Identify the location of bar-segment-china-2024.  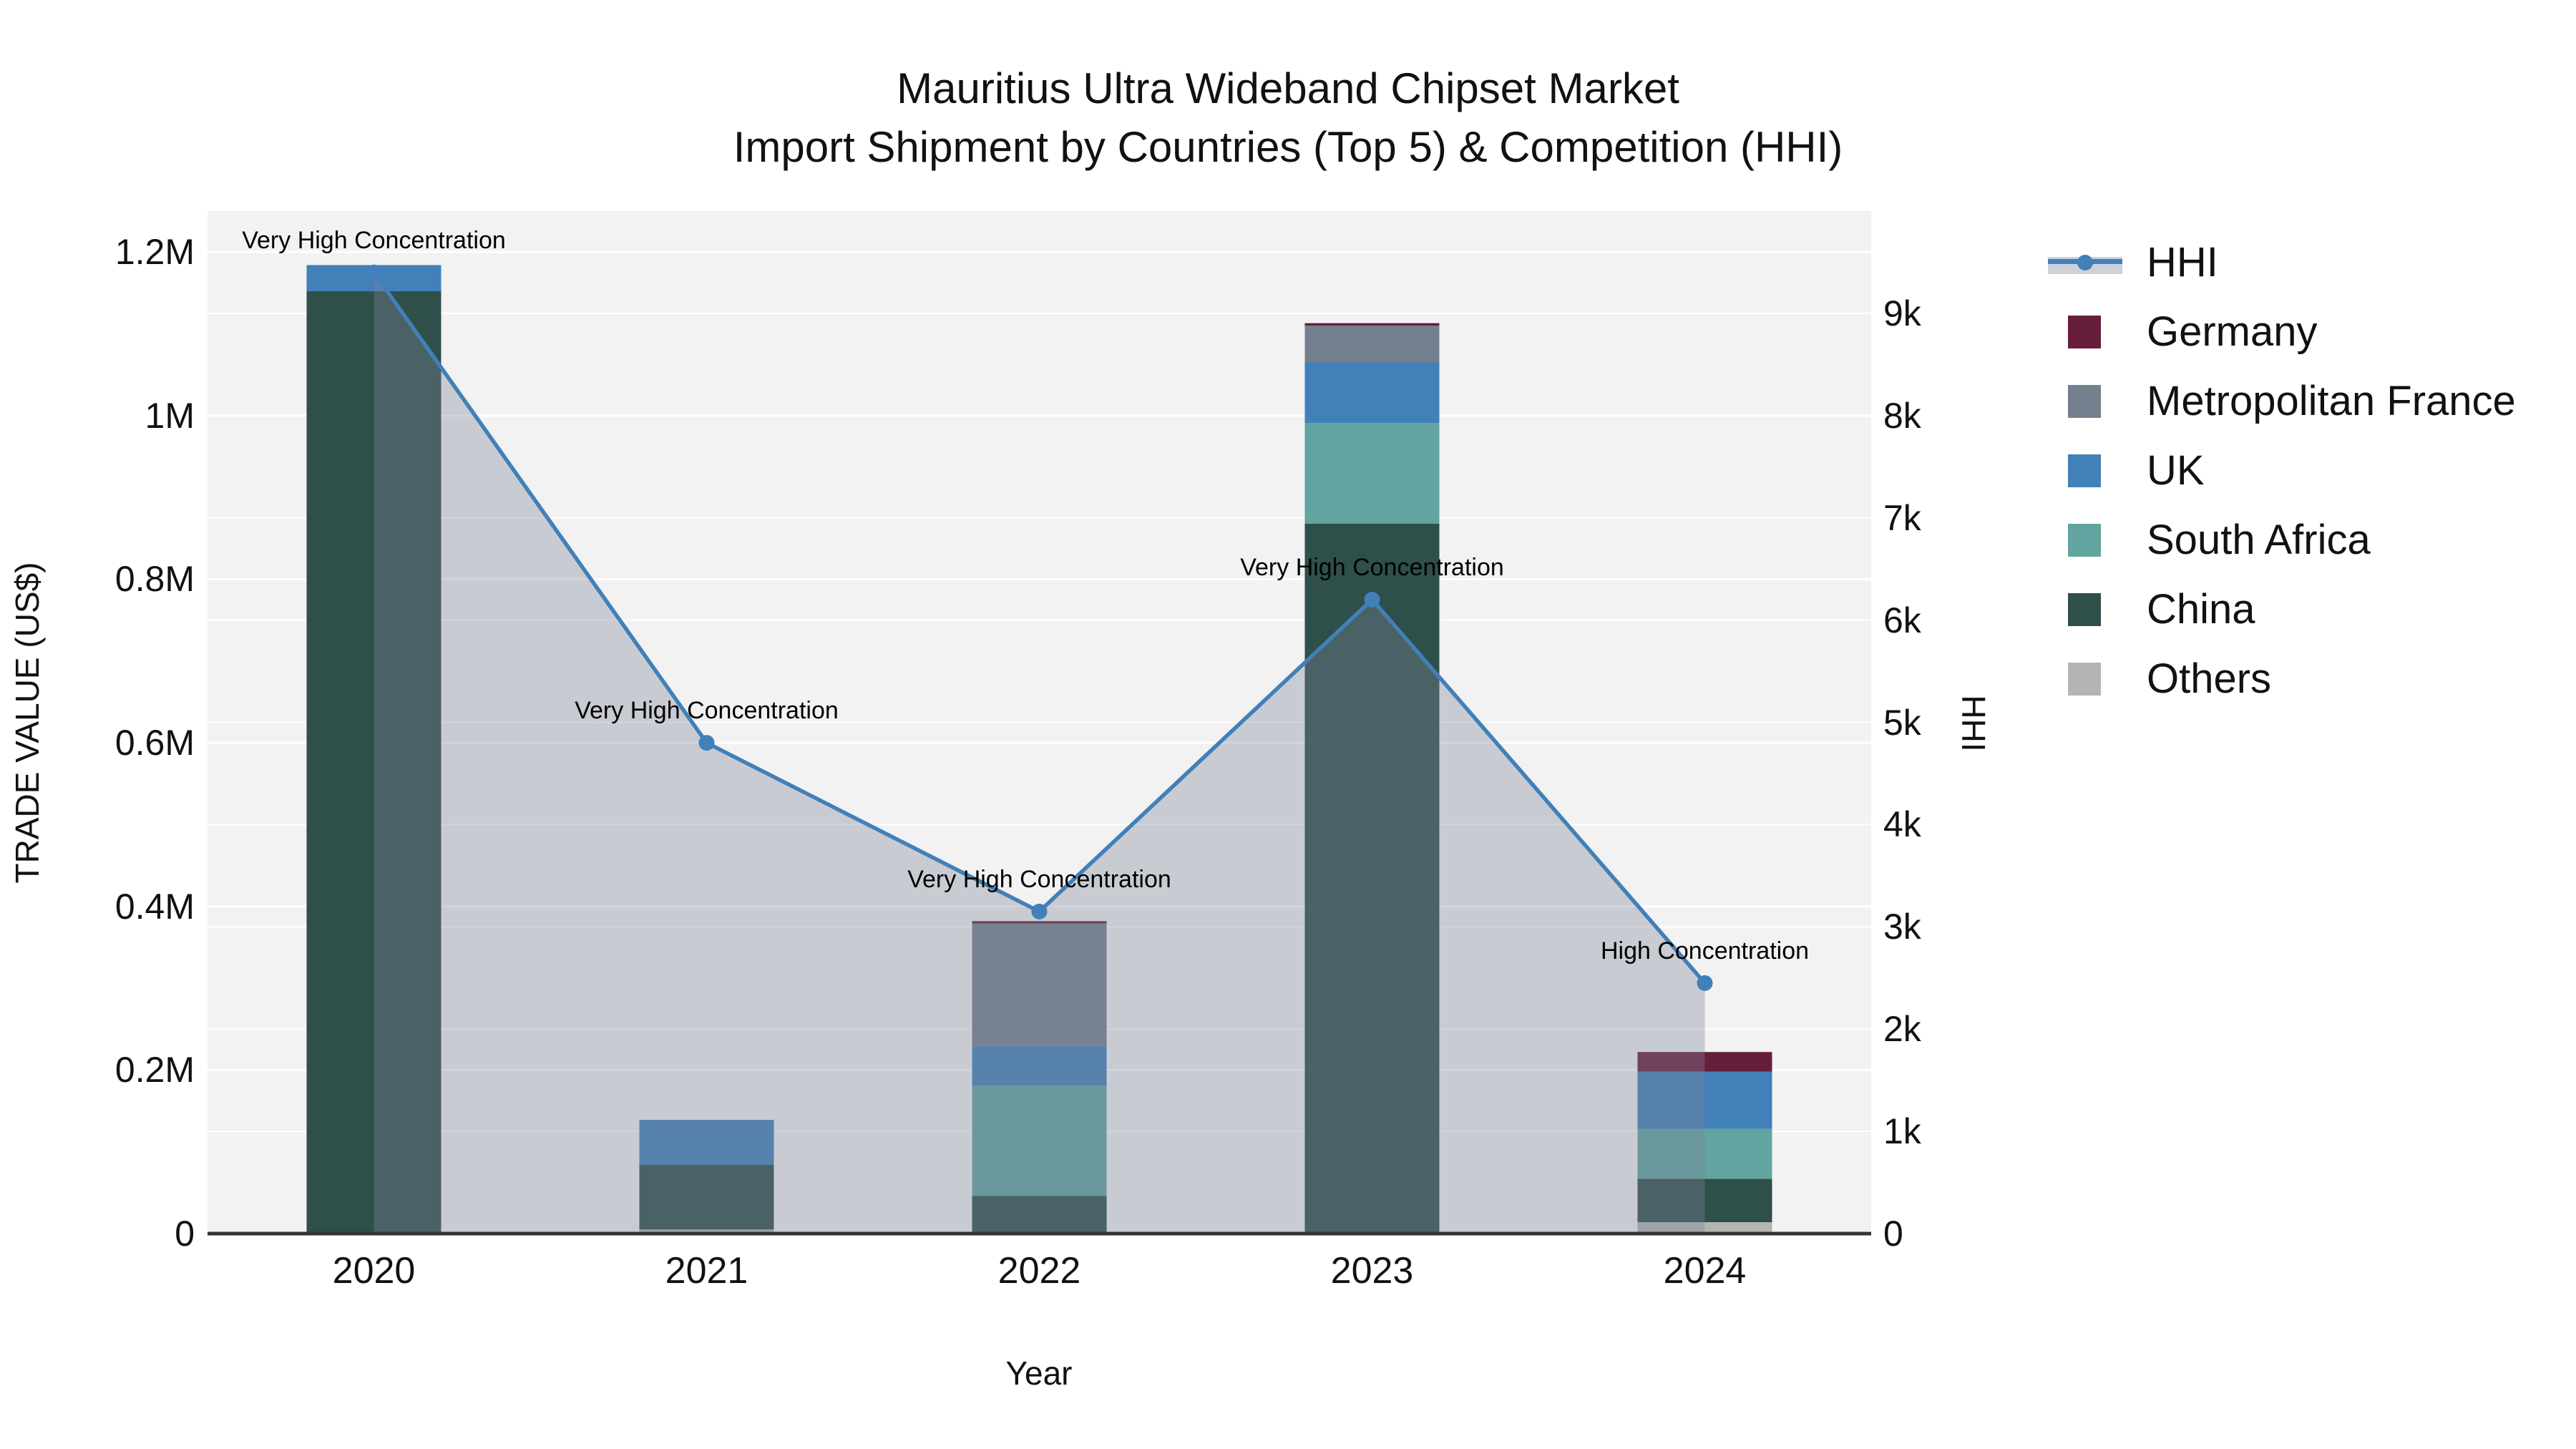
(1704, 1200).